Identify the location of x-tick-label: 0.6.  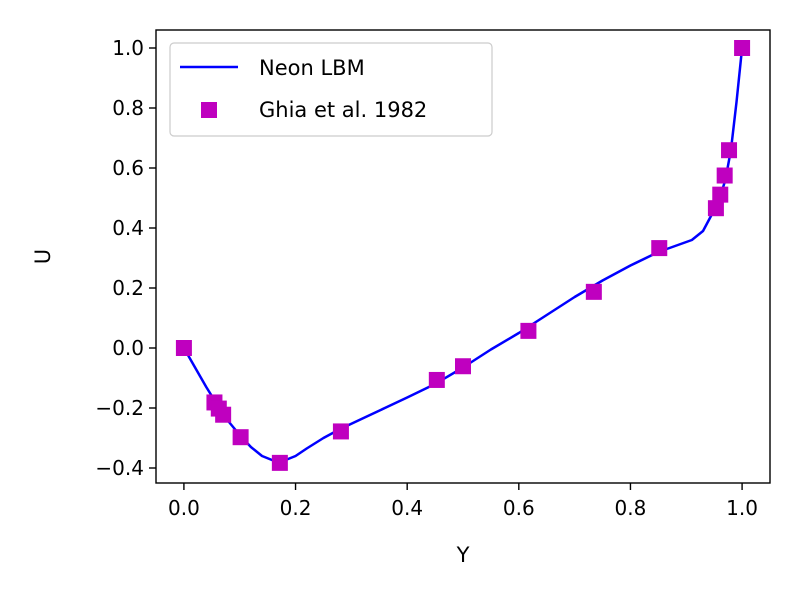
(519, 508).